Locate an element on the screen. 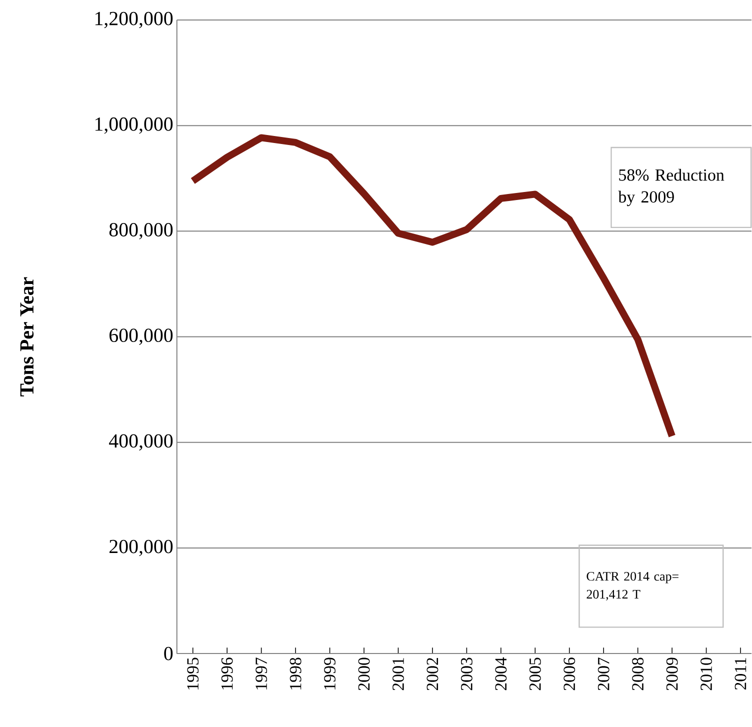  y-tick-label: 800,000 is located at coordinates (141, 231).